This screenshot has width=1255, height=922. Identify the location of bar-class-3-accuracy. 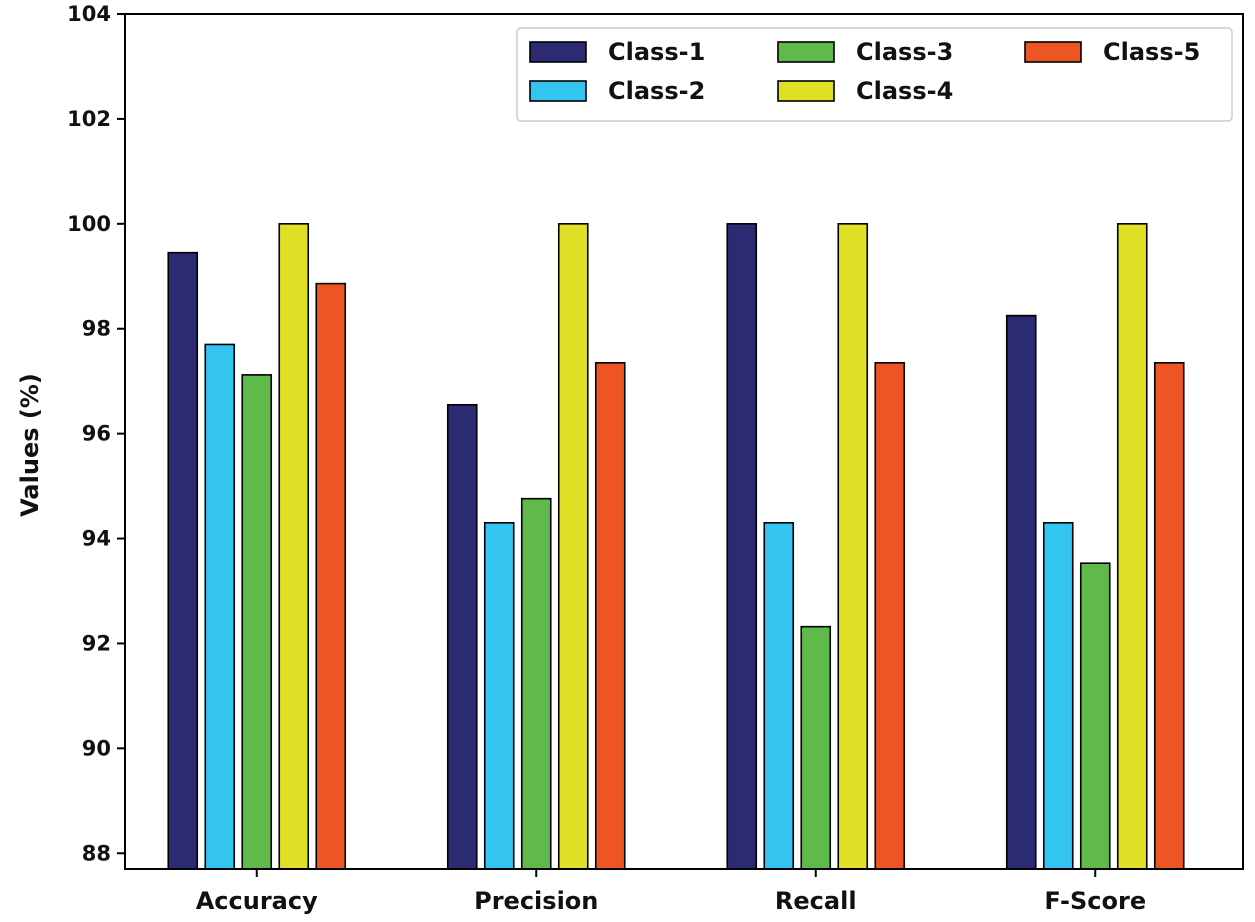
(257, 622).